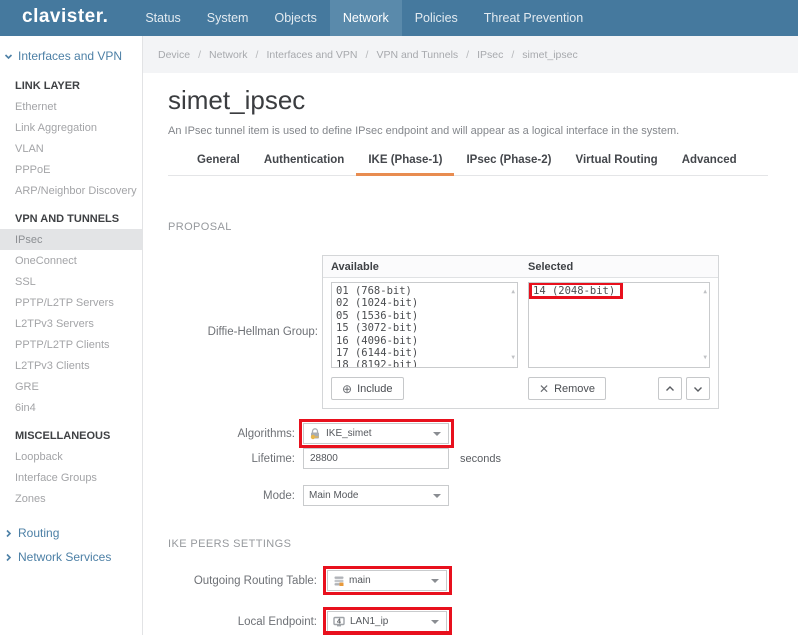 The height and width of the screenshot is (635, 798). I want to click on tab-authentication: Authentication, so click(304, 160).